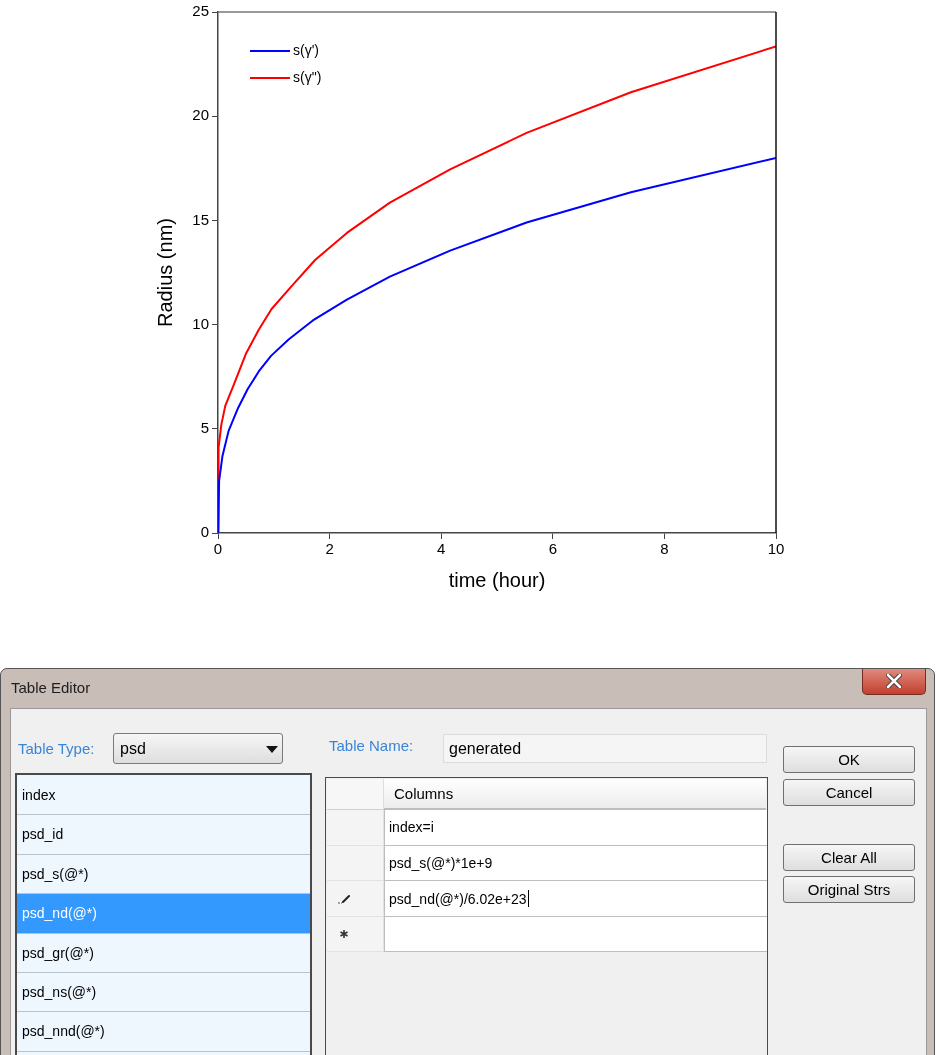 This screenshot has width=937, height=1055. I want to click on list-box: index psd_id psd_s(@*) psd_nd(@*) psd_gr(@*) psd_ns(@*) psd_nnd(@*), so click(163, 914).